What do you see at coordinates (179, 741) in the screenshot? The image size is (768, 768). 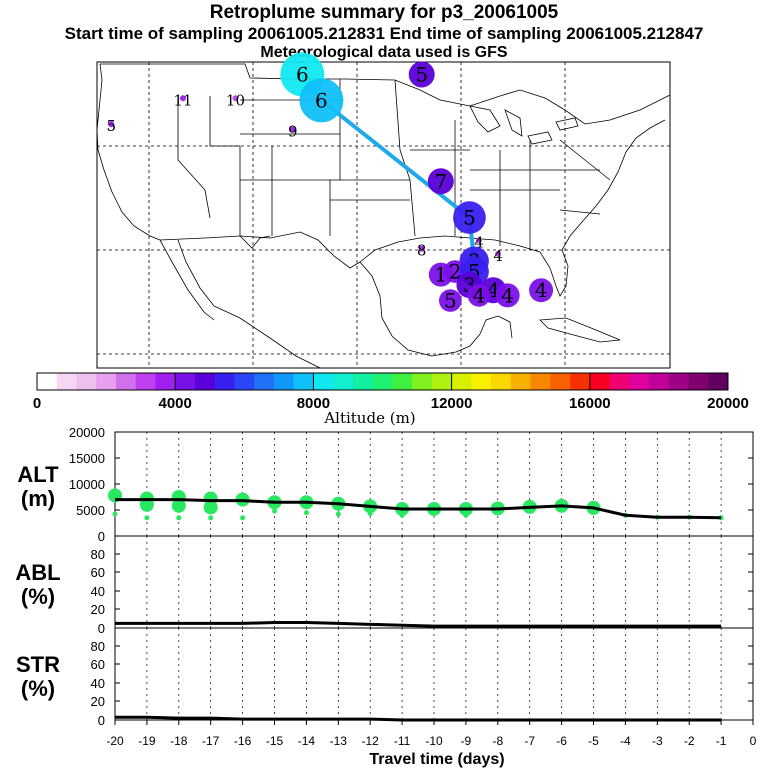 I see `x-tick-label--18: -18` at bounding box center [179, 741].